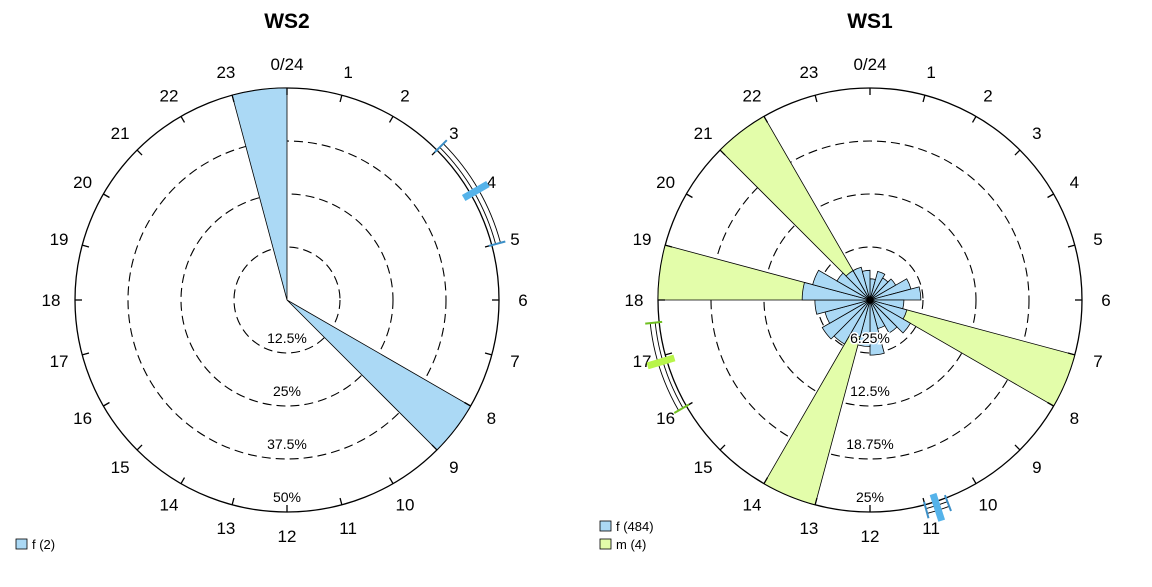 Image resolution: width=1152 pixels, height=587 pixels. What do you see at coordinates (43, 544) in the screenshot?
I see `legend-label: f (2)` at bounding box center [43, 544].